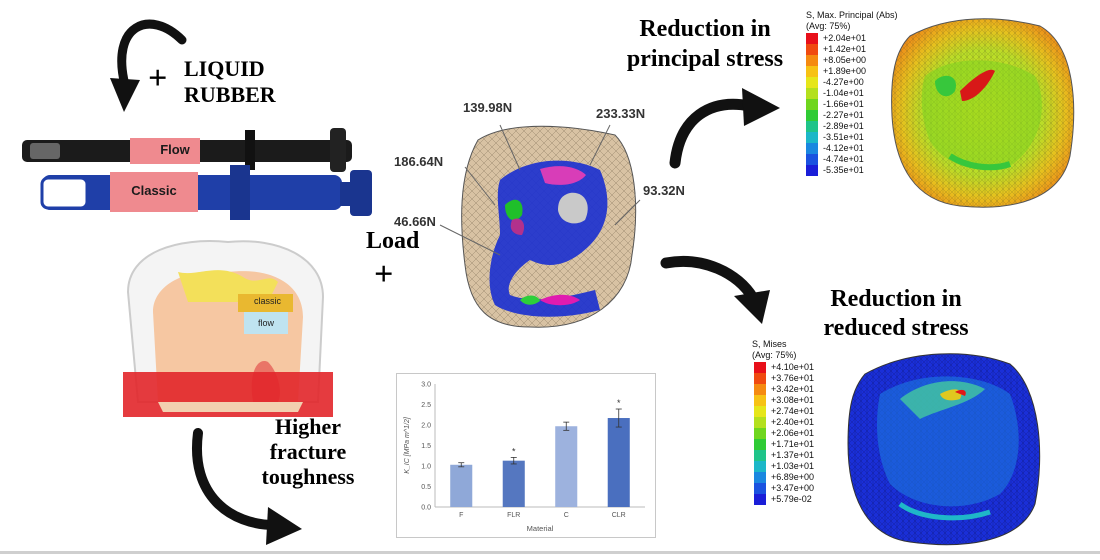 The width and height of the screenshot is (1100, 560). I want to click on curved-arrow-icon, so click(152, 54).